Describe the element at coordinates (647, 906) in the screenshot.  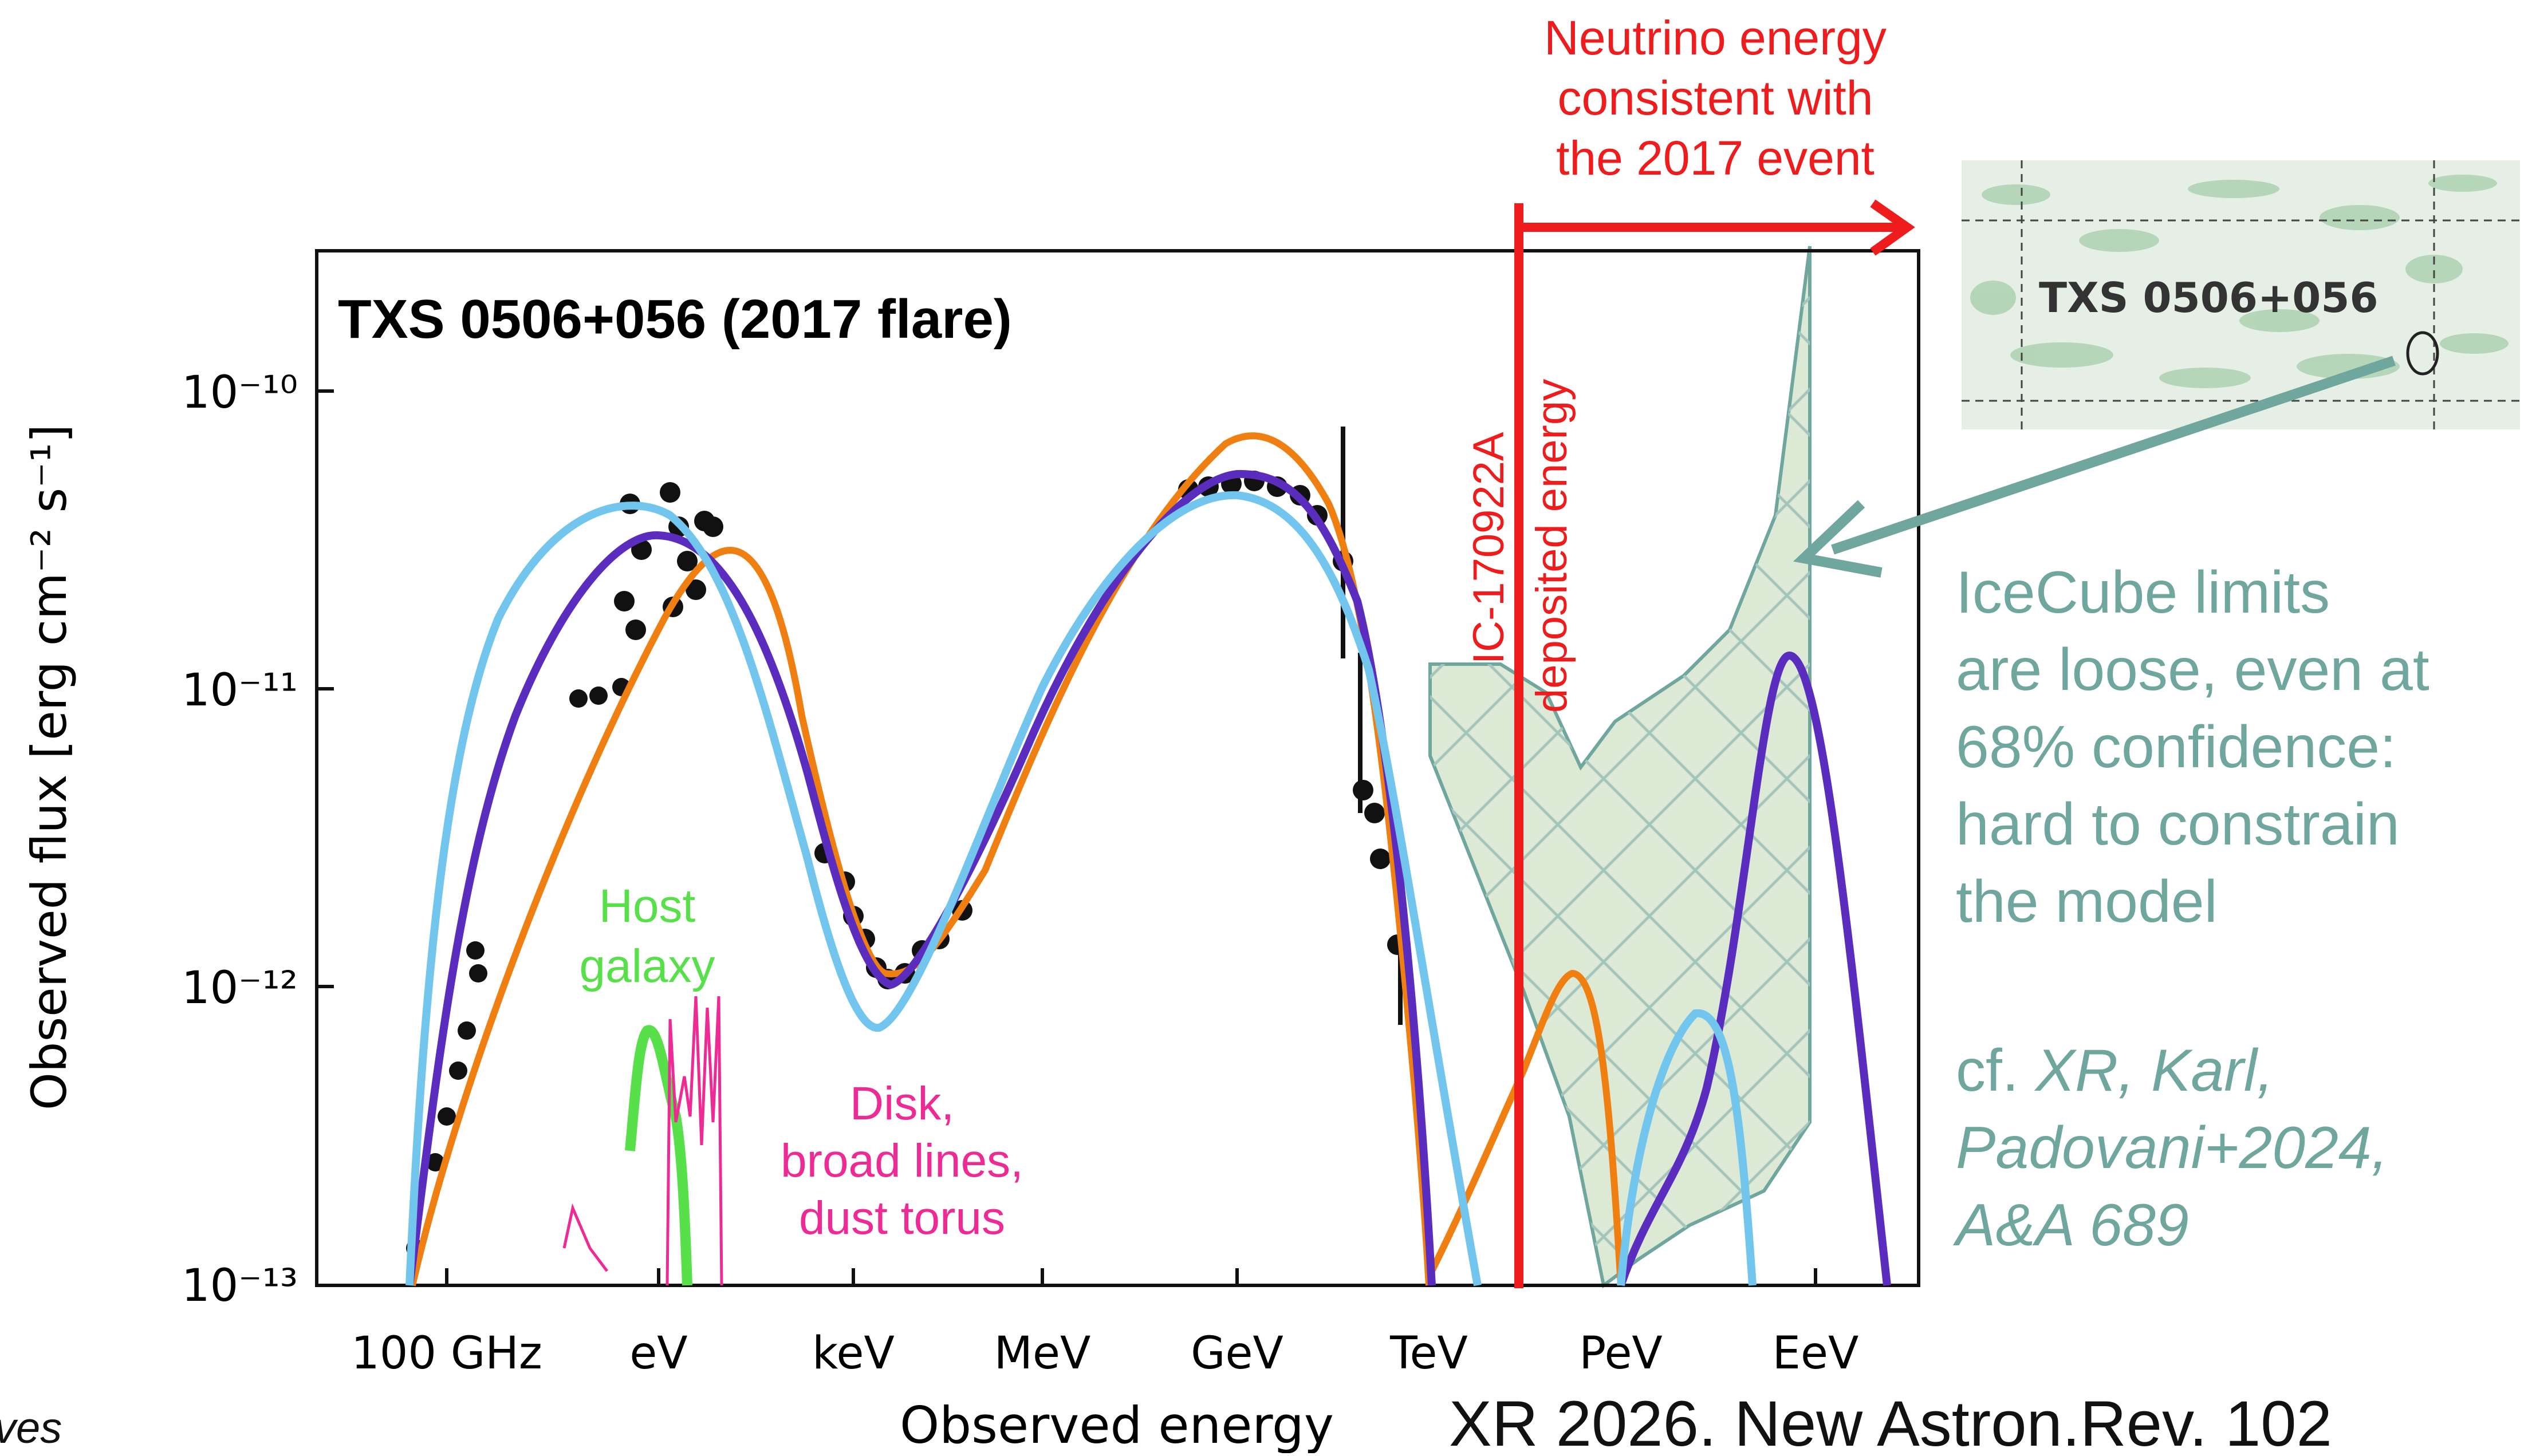
I see `host-galaxy-label-line1: Host` at that location.